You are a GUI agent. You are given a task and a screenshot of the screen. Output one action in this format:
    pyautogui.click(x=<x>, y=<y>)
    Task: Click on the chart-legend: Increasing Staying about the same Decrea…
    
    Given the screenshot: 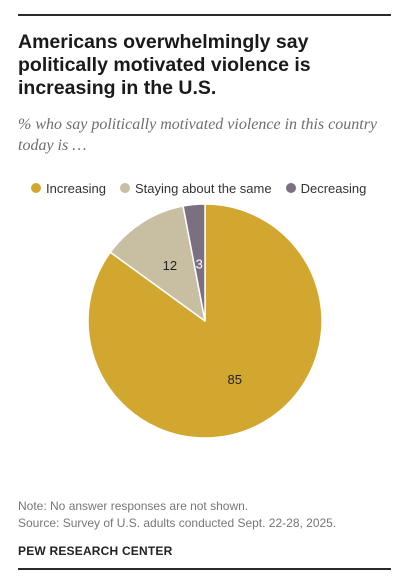 What is the action you would take?
    pyautogui.click(x=198, y=188)
    